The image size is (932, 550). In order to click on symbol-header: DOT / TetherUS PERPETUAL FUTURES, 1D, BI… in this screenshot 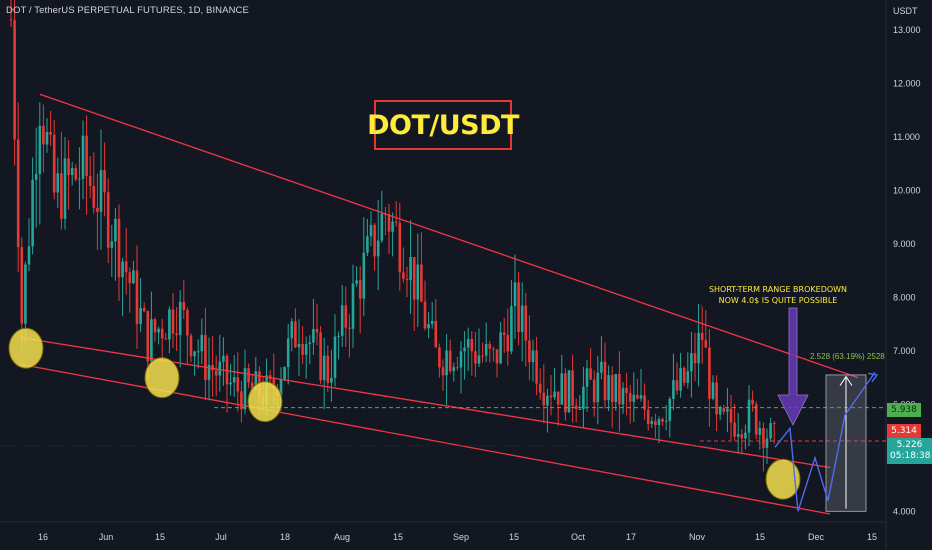, I will do `click(127, 10)`.